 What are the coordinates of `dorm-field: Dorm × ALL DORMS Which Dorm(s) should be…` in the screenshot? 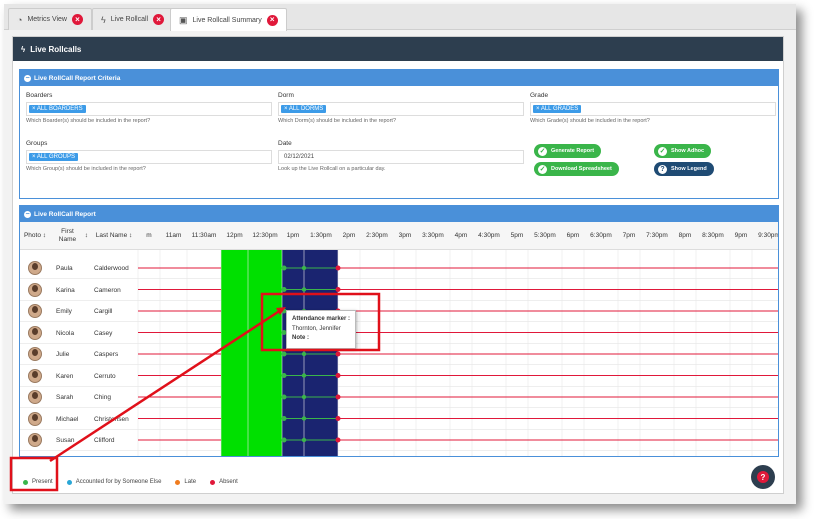 It's located at (401, 108).